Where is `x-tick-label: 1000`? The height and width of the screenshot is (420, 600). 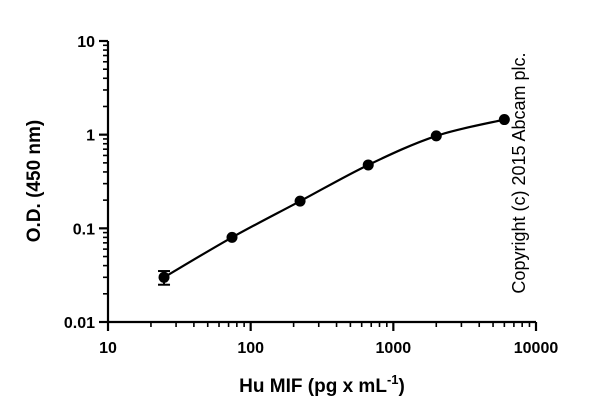 x-tick-label: 1000 is located at coordinates (394, 348).